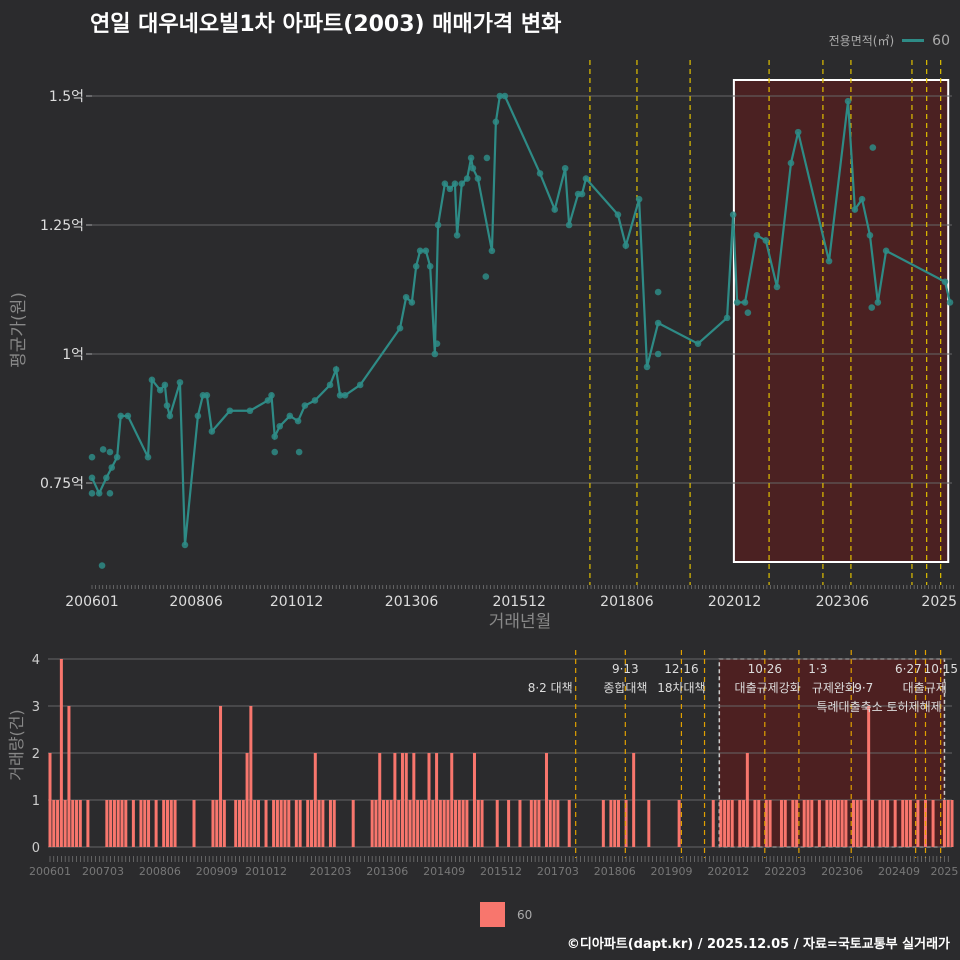  Describe the element at coordinates (734, 602) in the screenshot. I see `x-tick-label: 202012` at that location.